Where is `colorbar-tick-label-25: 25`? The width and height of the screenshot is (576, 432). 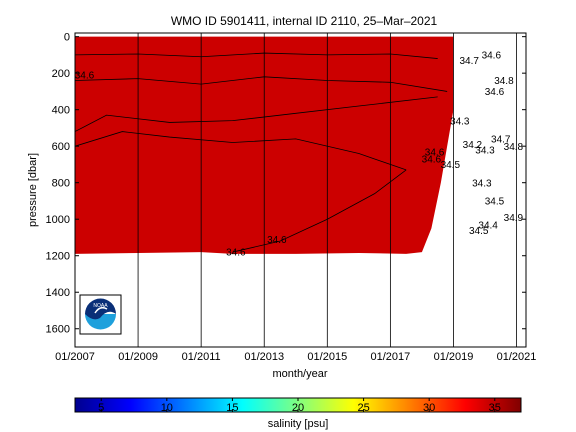
colorbar-tick-label-25: 25 is located at coordinates (363, 408).